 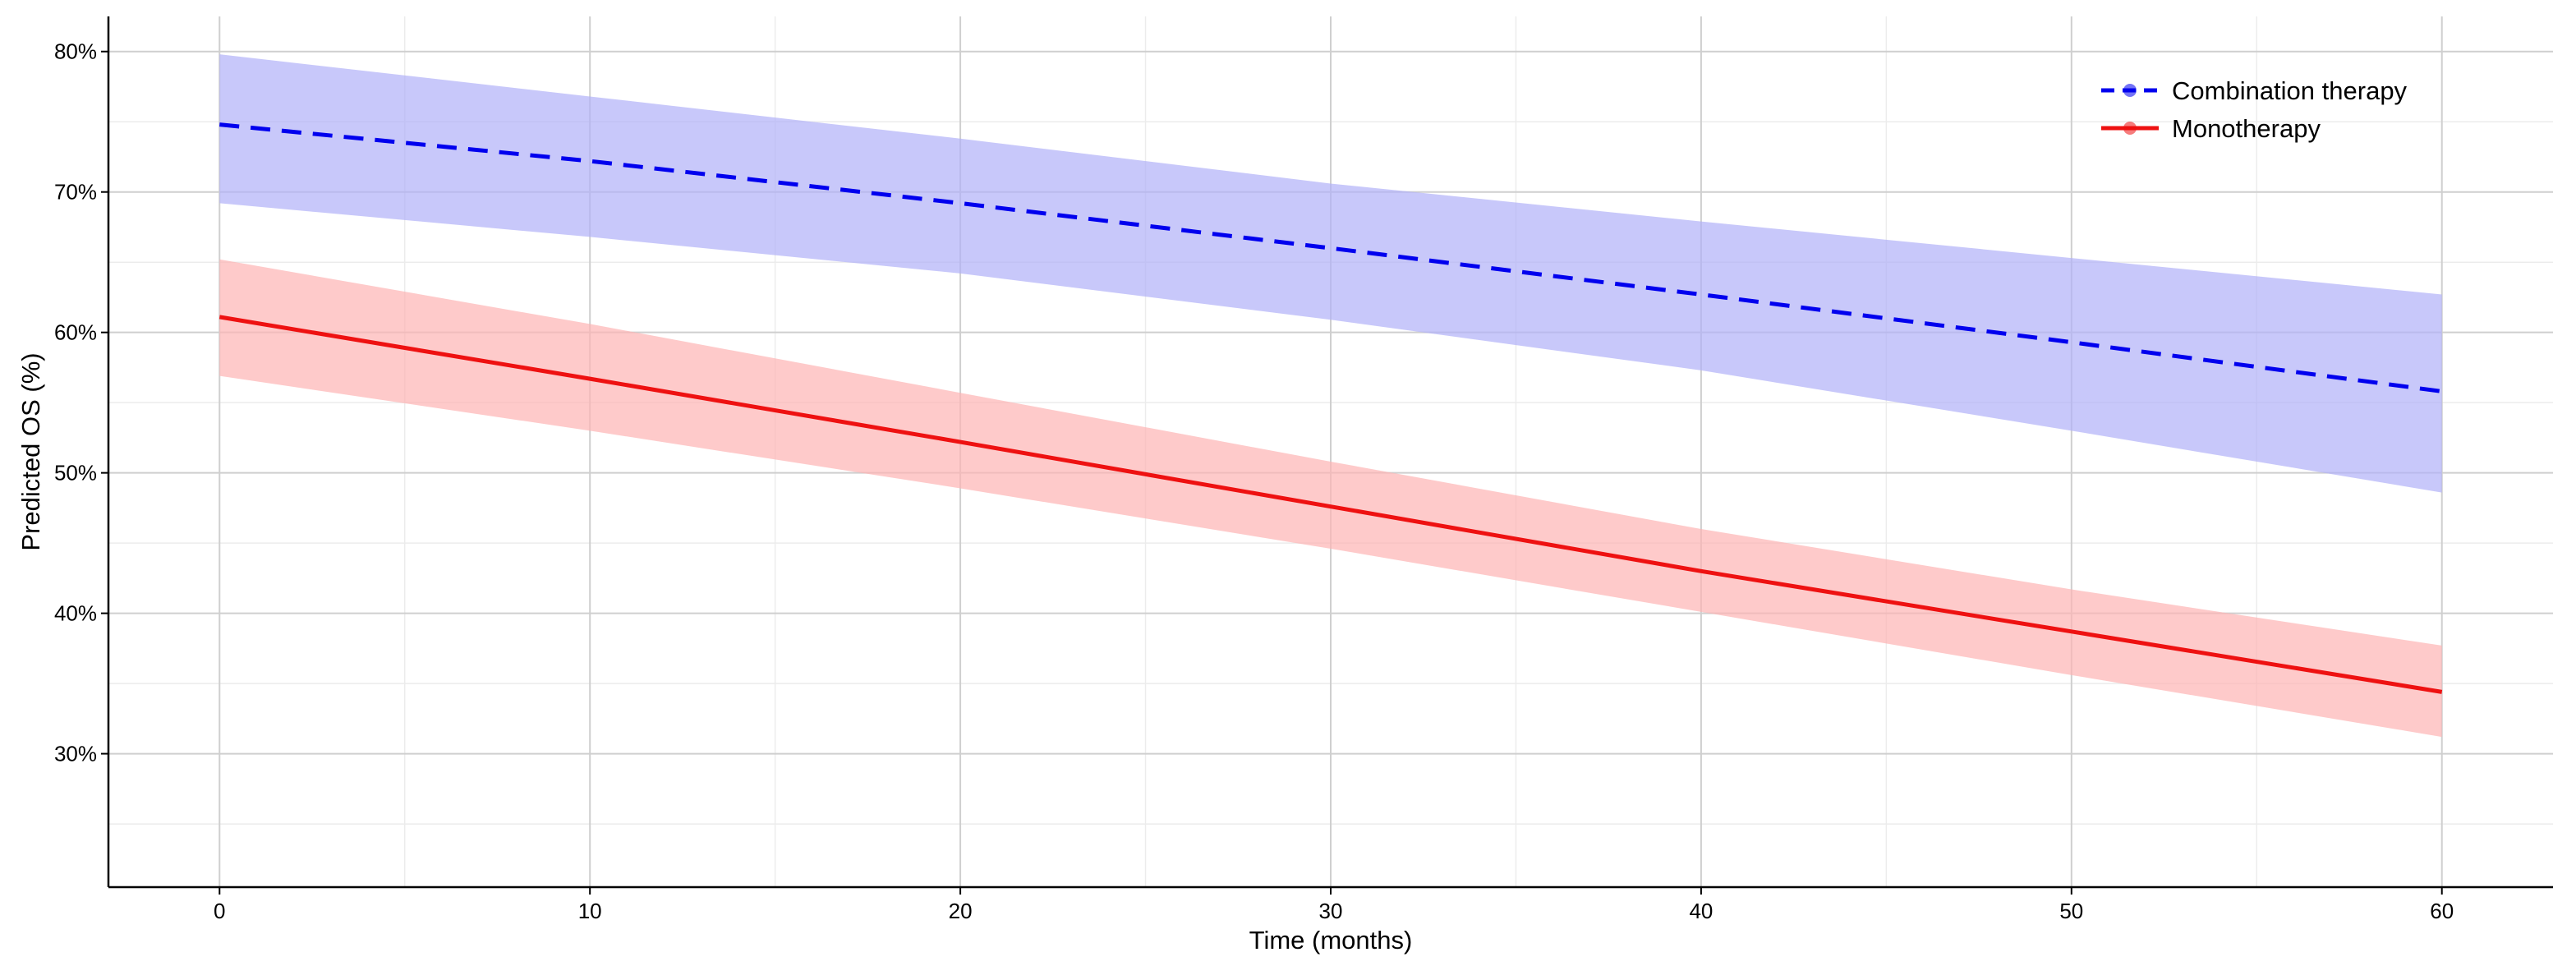 I want to click on y-tick-label: 80%, so click(x=75, y=51).